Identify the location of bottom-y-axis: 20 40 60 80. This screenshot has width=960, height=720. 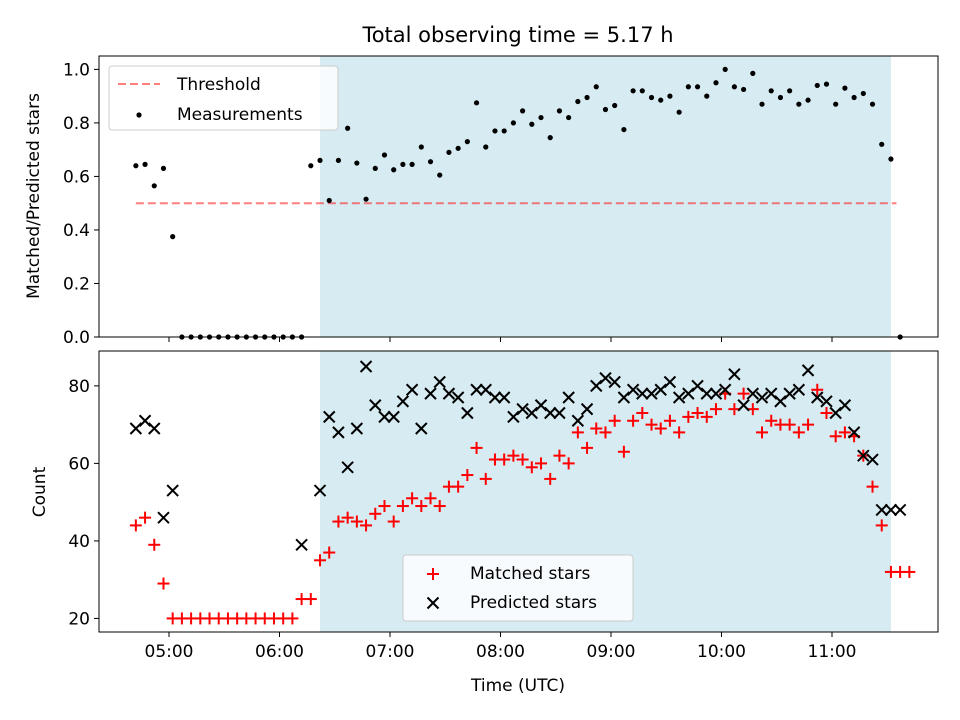
(83, 503).